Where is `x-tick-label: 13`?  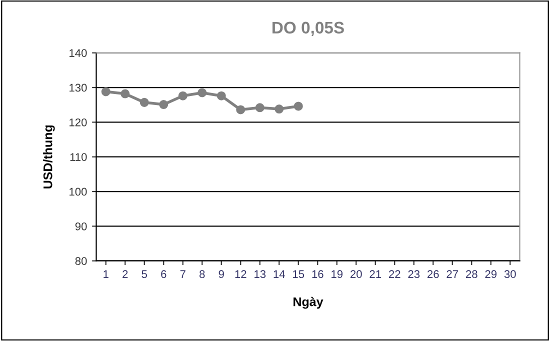
x-tick-label: 13 is located at coordinates (260, 274).